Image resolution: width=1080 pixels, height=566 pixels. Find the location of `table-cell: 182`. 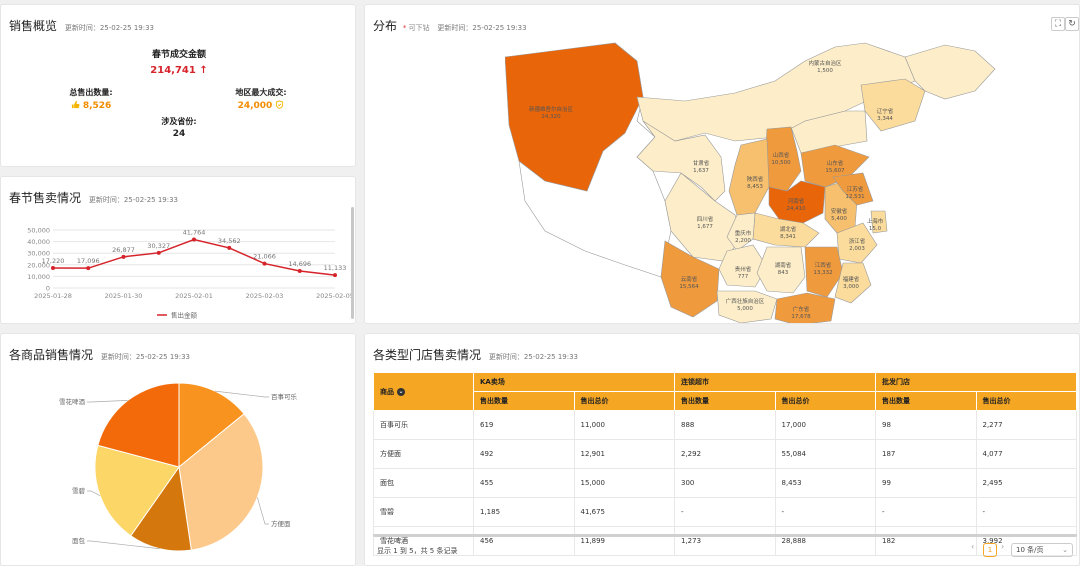

table-cell: 182 is located at coordinates (926, 541).